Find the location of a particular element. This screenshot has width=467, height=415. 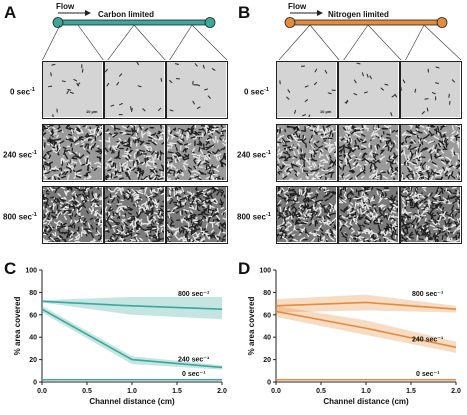

panel-label-c: C is located at coordinates (10, 268).